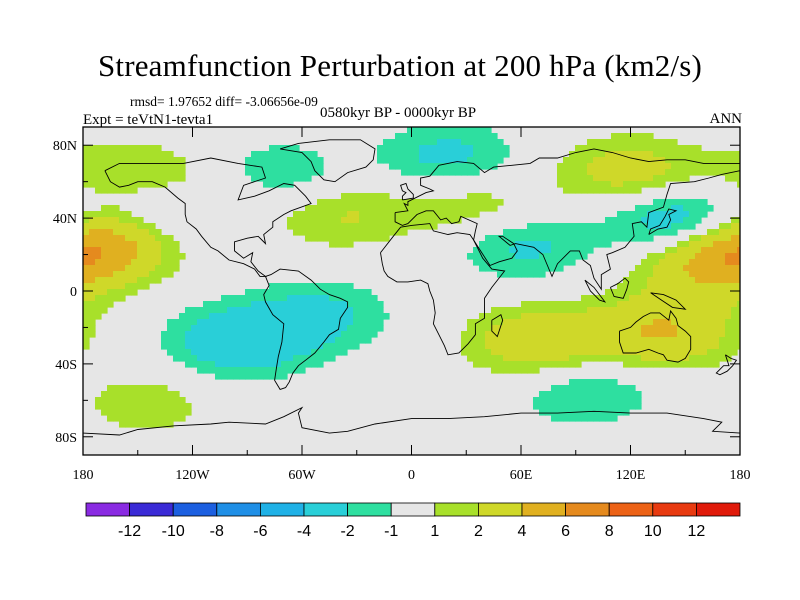 The width and height of the screenshot is (800, 600). What do you see at coordinates (565, 531) in the screenshot?
I see `colorbar-label: 6` at bounding box center [565, 531].